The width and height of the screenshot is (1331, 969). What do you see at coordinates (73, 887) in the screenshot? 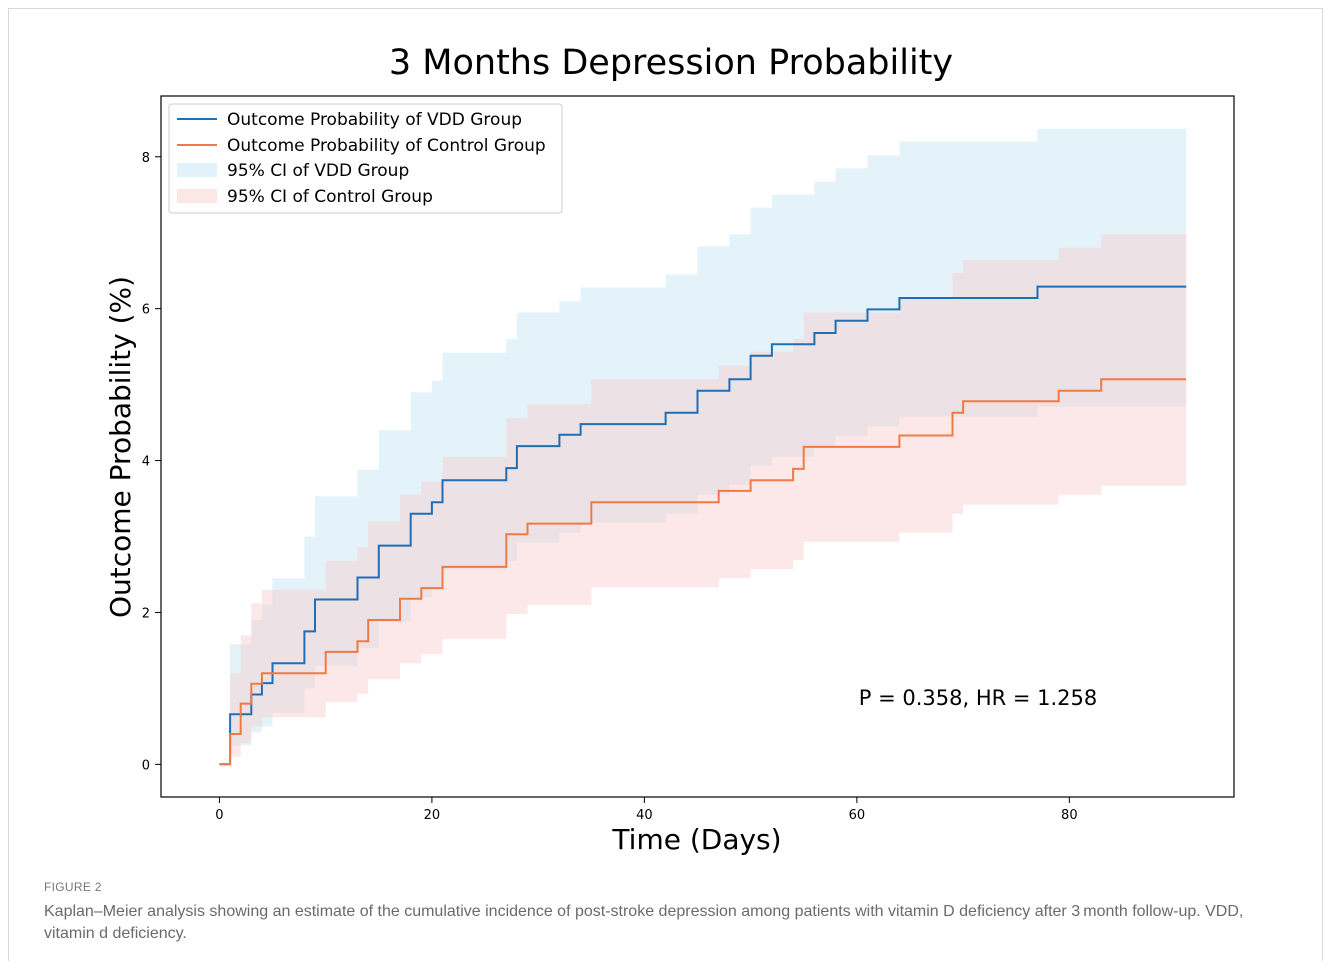
I see `figure-label: FIGURE 2` at bounding box center [73, 887].